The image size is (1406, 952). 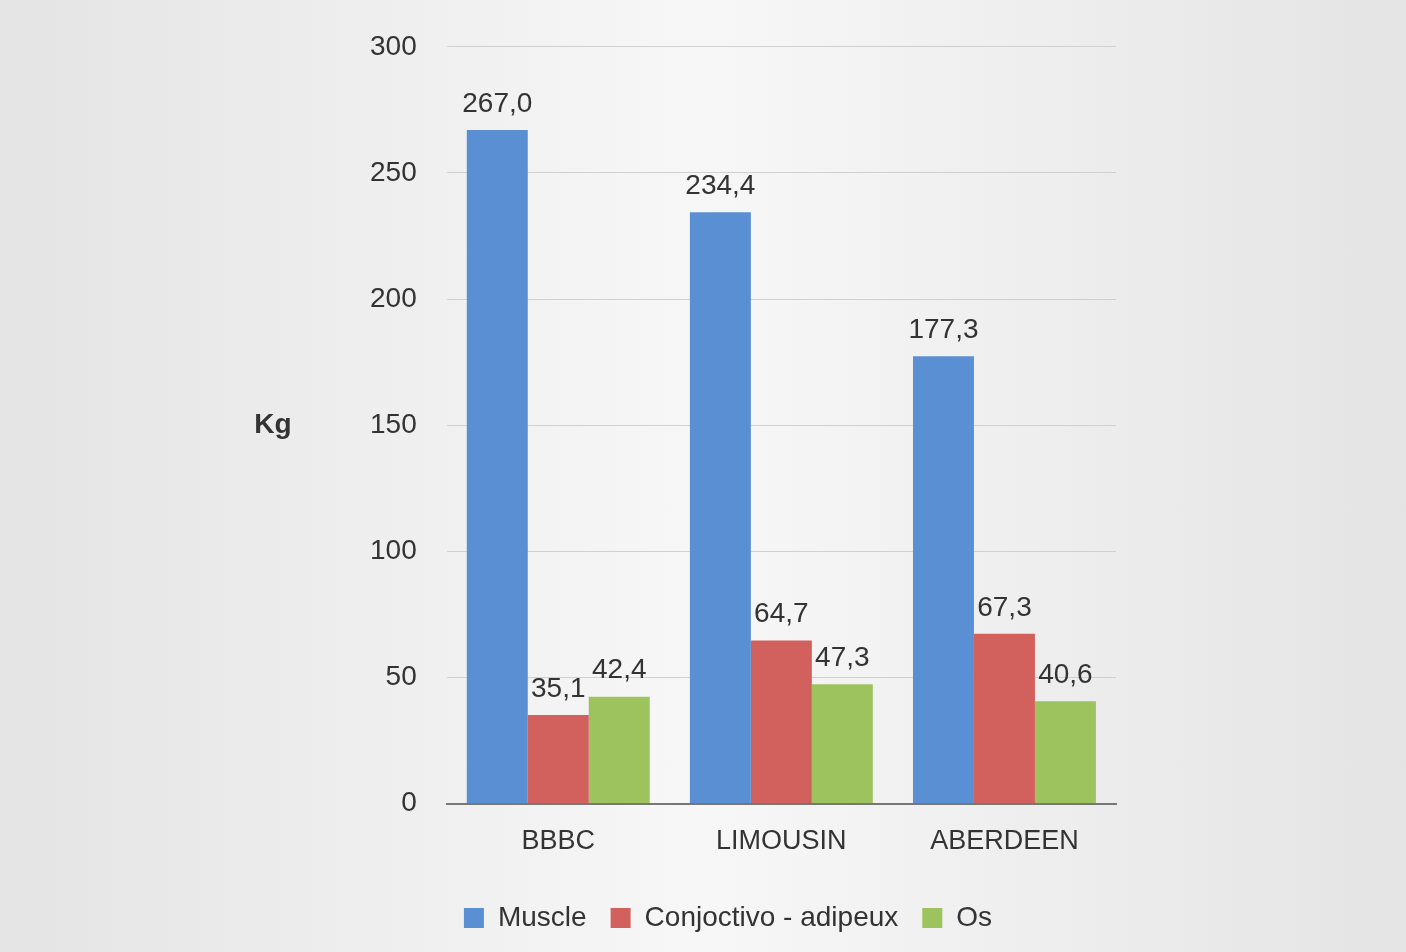 What do you see at coordinates (558, 687) in the screenshot?
I see `data-label: 35,1` at bounding box center [558, 687].